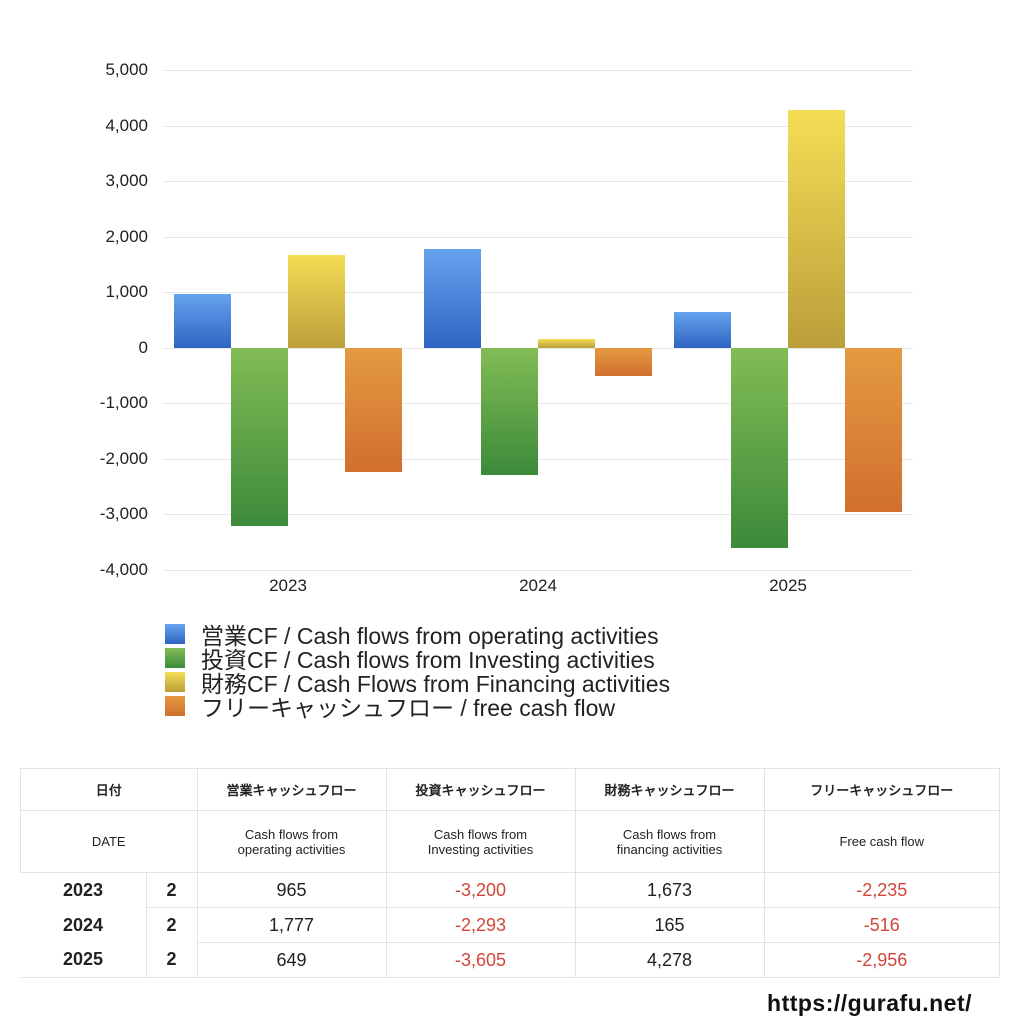  I want to click on cell-investing: -2,293, so click(480, 925).